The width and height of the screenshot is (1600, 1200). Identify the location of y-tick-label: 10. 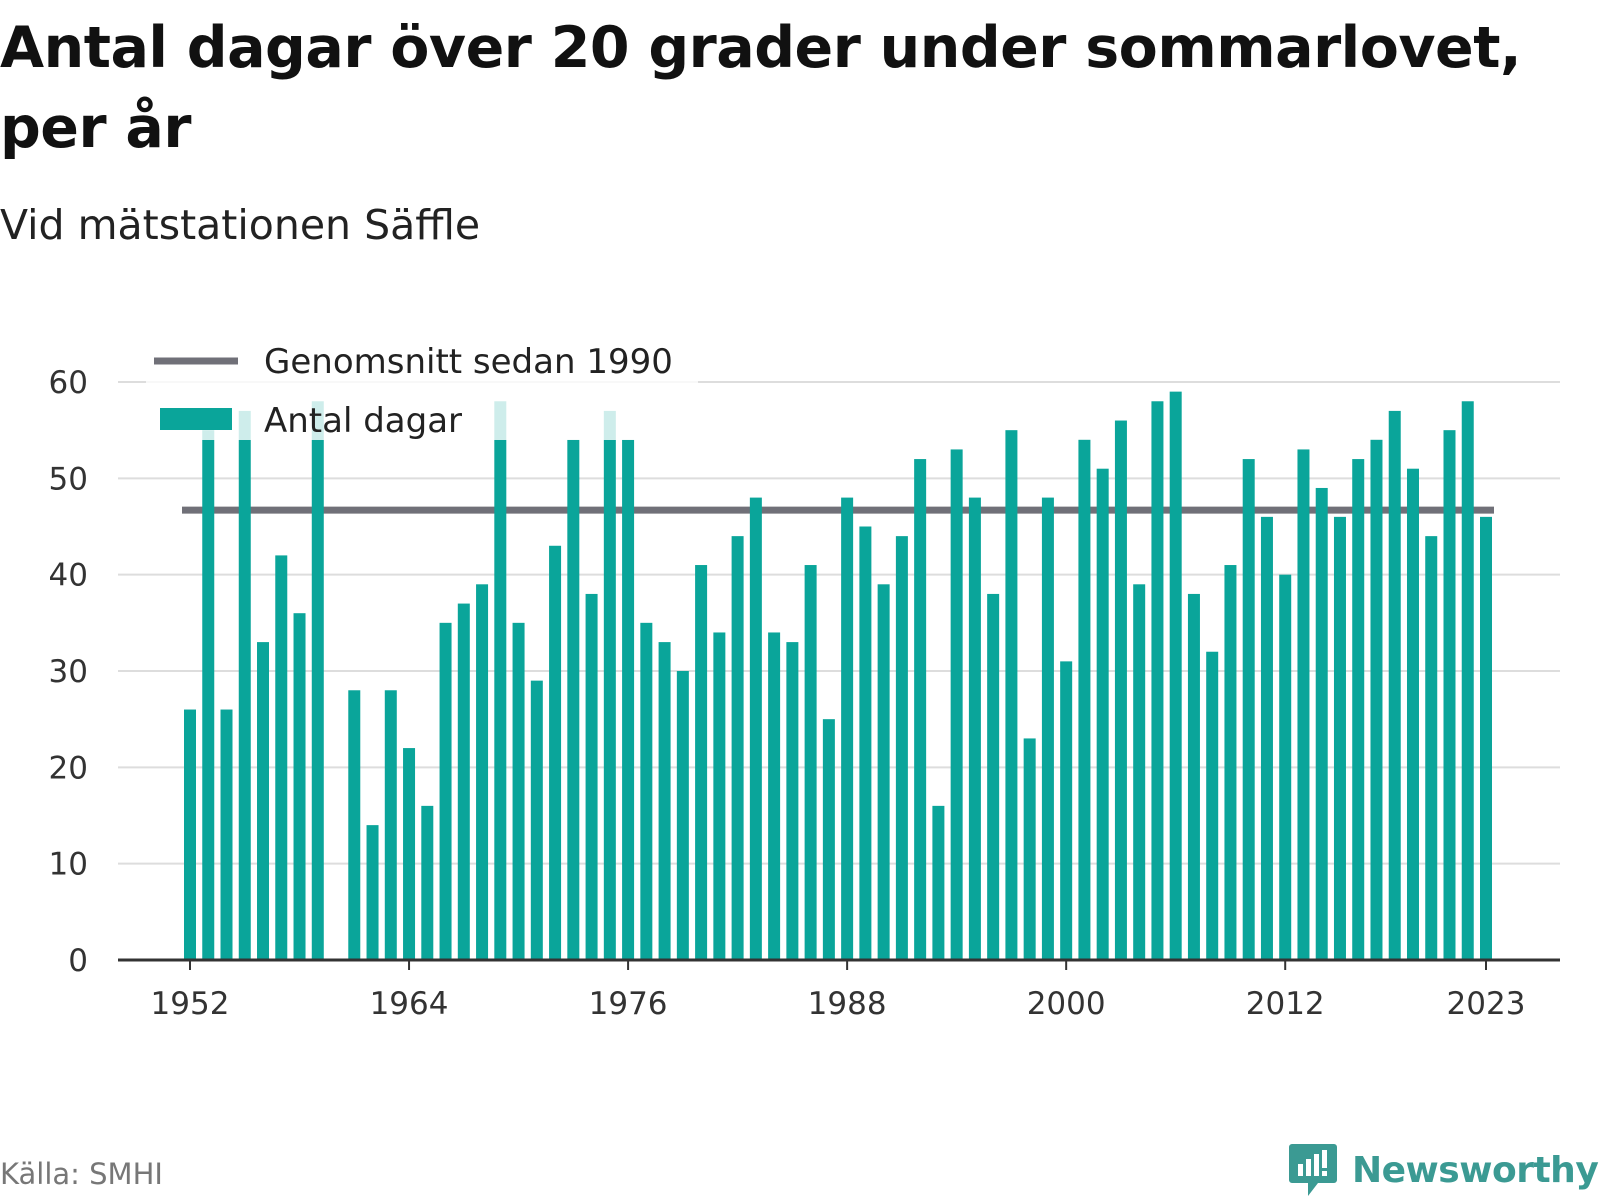
(68, 865).